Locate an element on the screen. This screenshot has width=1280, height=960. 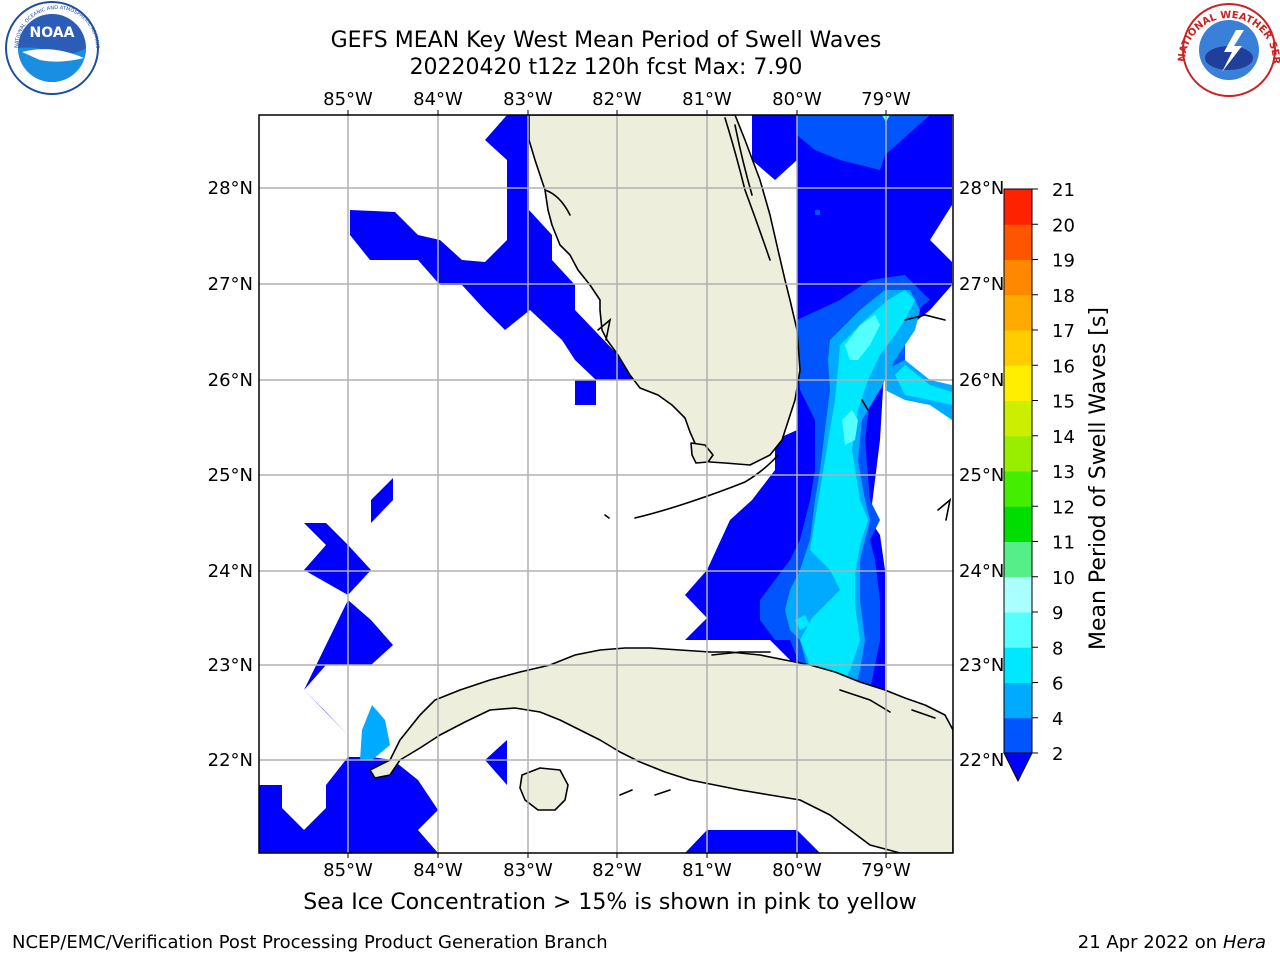
colorbar-tick-label: 14 is located at coordinates (1063, 437).